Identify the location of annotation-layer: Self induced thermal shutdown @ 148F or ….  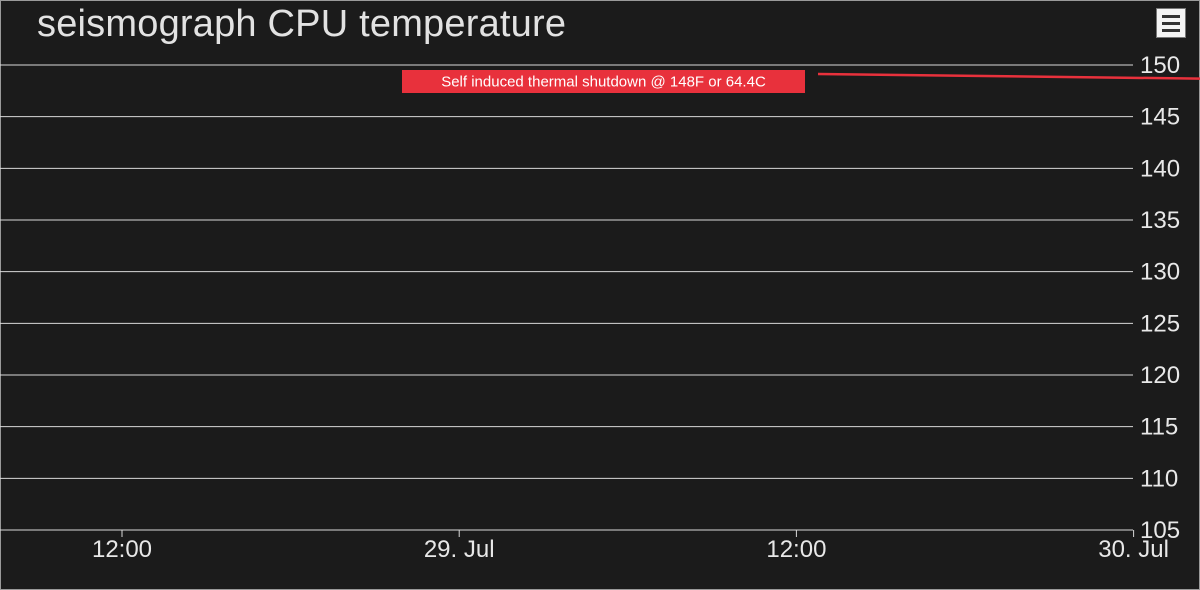
(801, 81).